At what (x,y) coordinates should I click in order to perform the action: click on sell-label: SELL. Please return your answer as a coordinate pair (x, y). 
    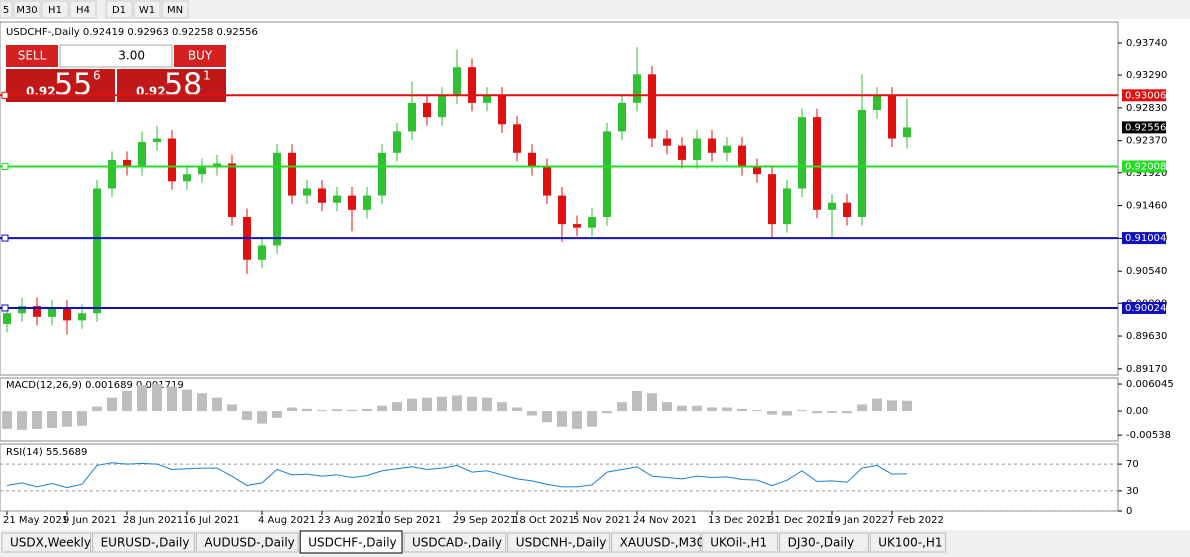
    Looking at the image, I should click on (32, 56).